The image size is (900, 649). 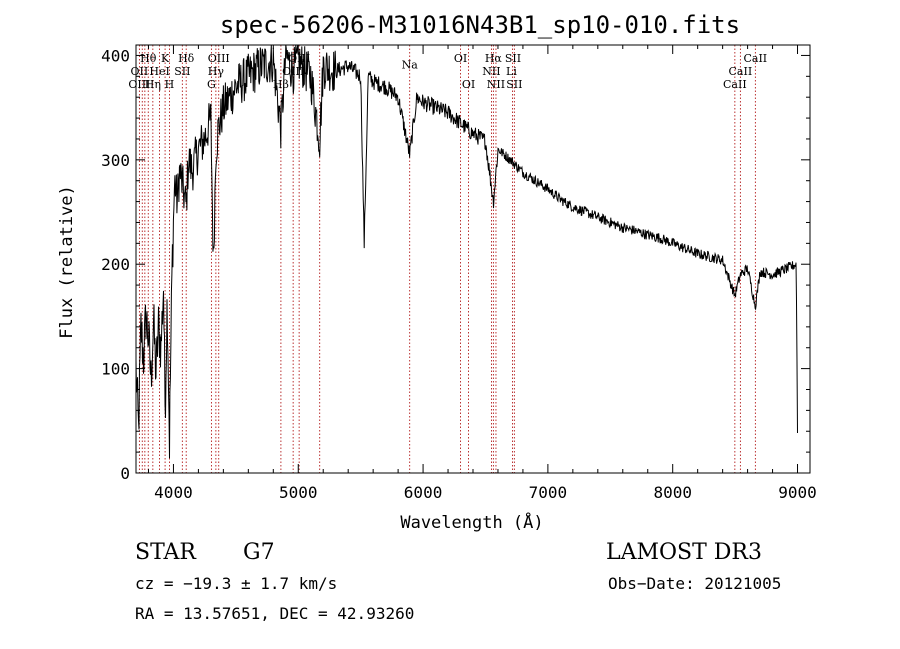 I want to click on y-tick-label: 400, so click(x=115, y=55).